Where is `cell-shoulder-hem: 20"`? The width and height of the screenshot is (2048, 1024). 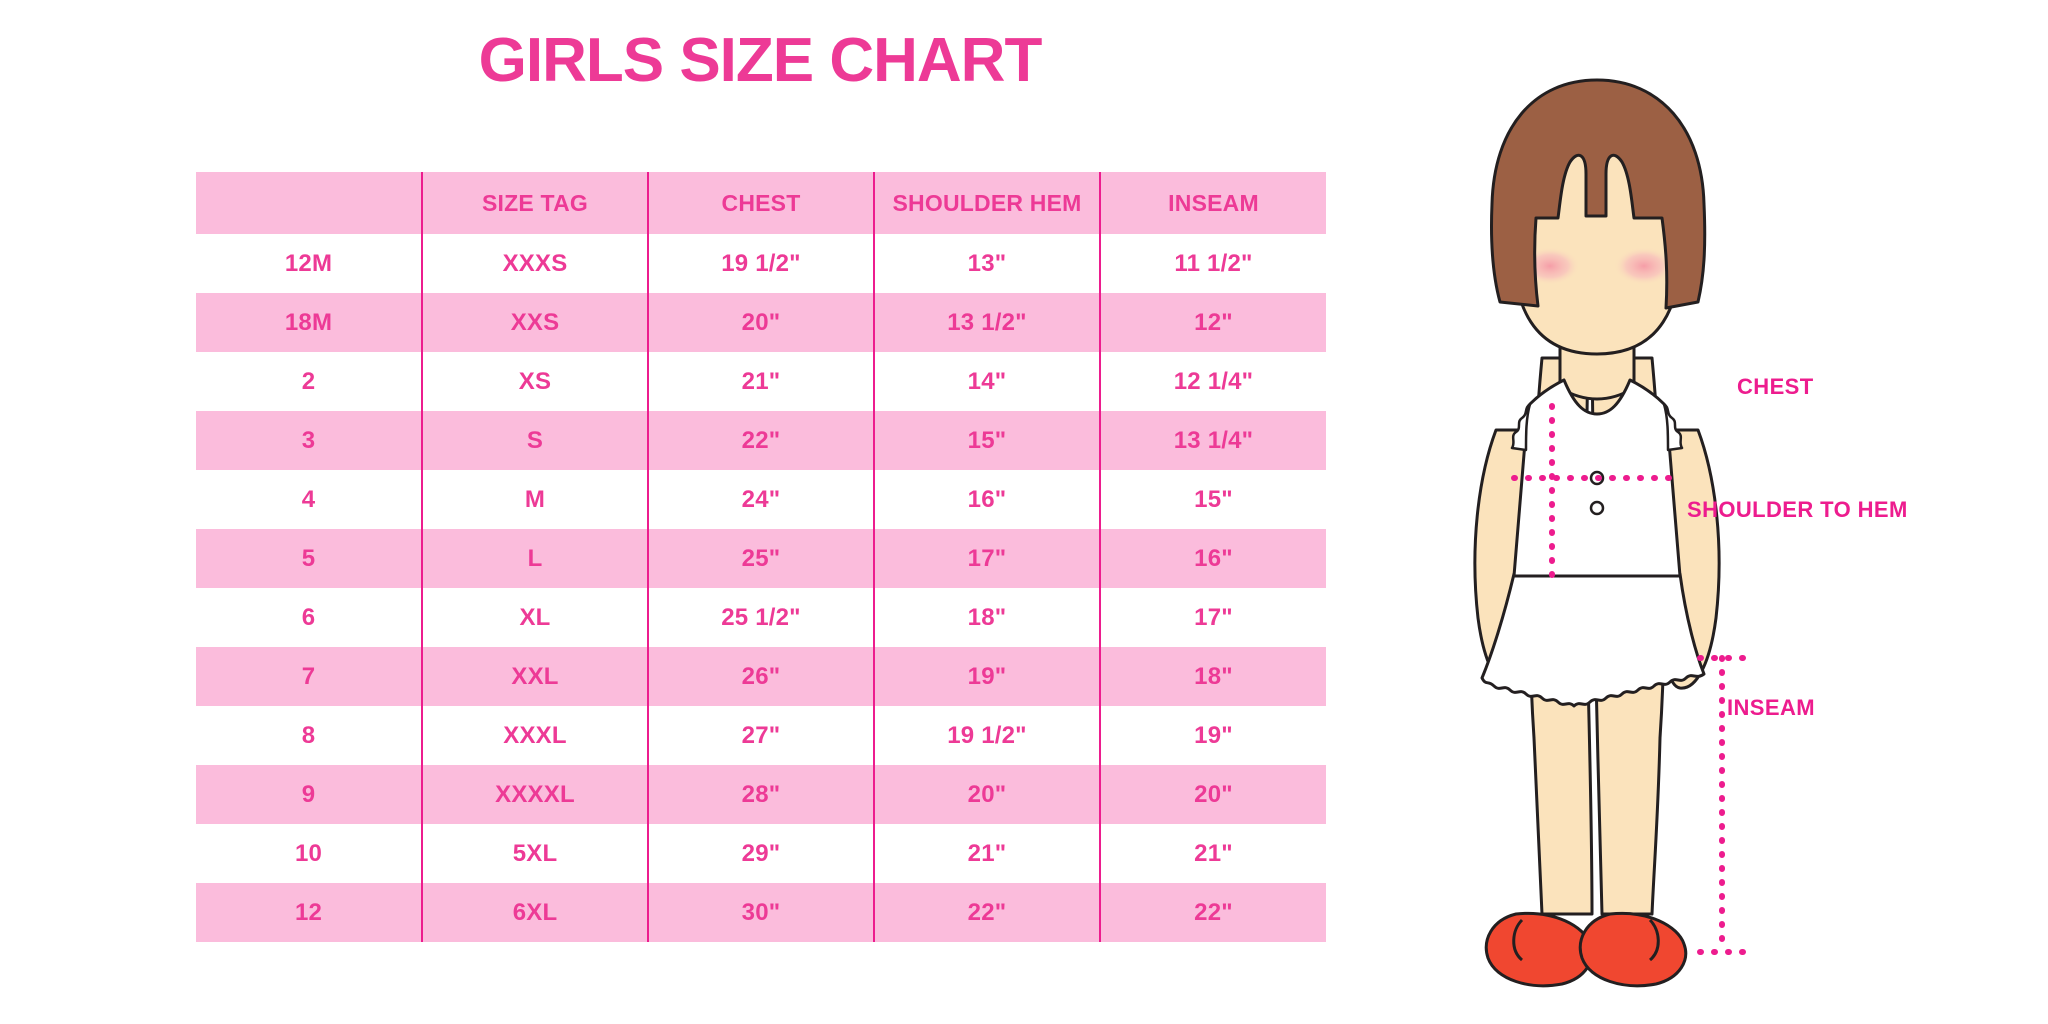
cell-shoulder-hem: 20" is located at coordinates (986, 794).